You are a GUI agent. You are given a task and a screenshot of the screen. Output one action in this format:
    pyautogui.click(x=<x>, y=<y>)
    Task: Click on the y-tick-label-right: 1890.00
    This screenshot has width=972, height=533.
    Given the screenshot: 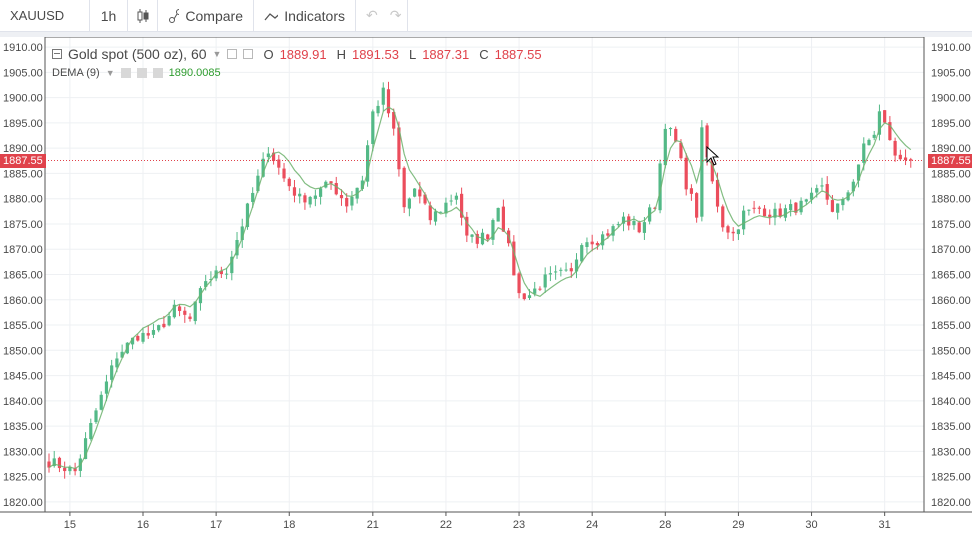 What is the action you would take?
    pyautogui.click(x=951, y=149)
    